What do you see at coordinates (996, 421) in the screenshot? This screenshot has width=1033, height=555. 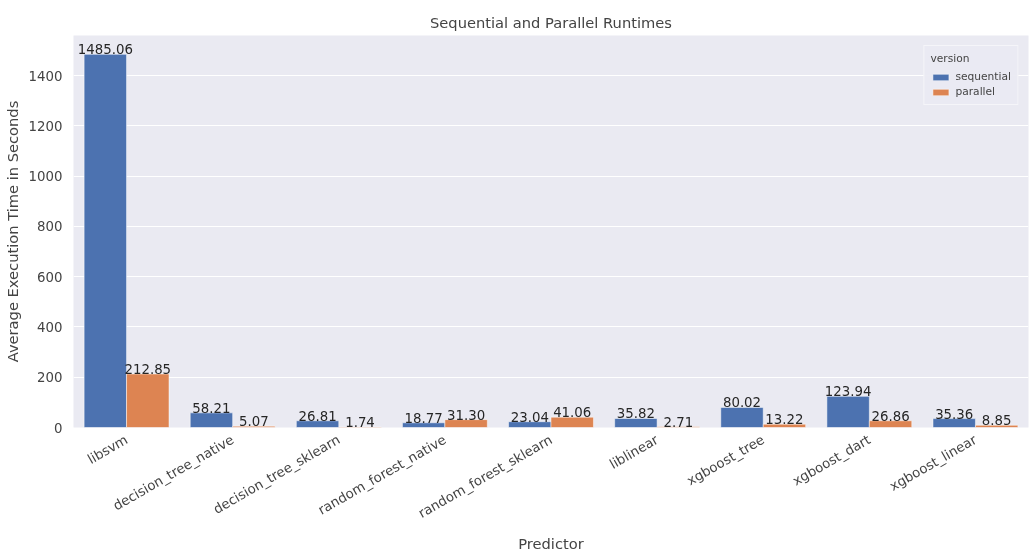 I see `data-label: 8.85` at bounding box center [996, 421].